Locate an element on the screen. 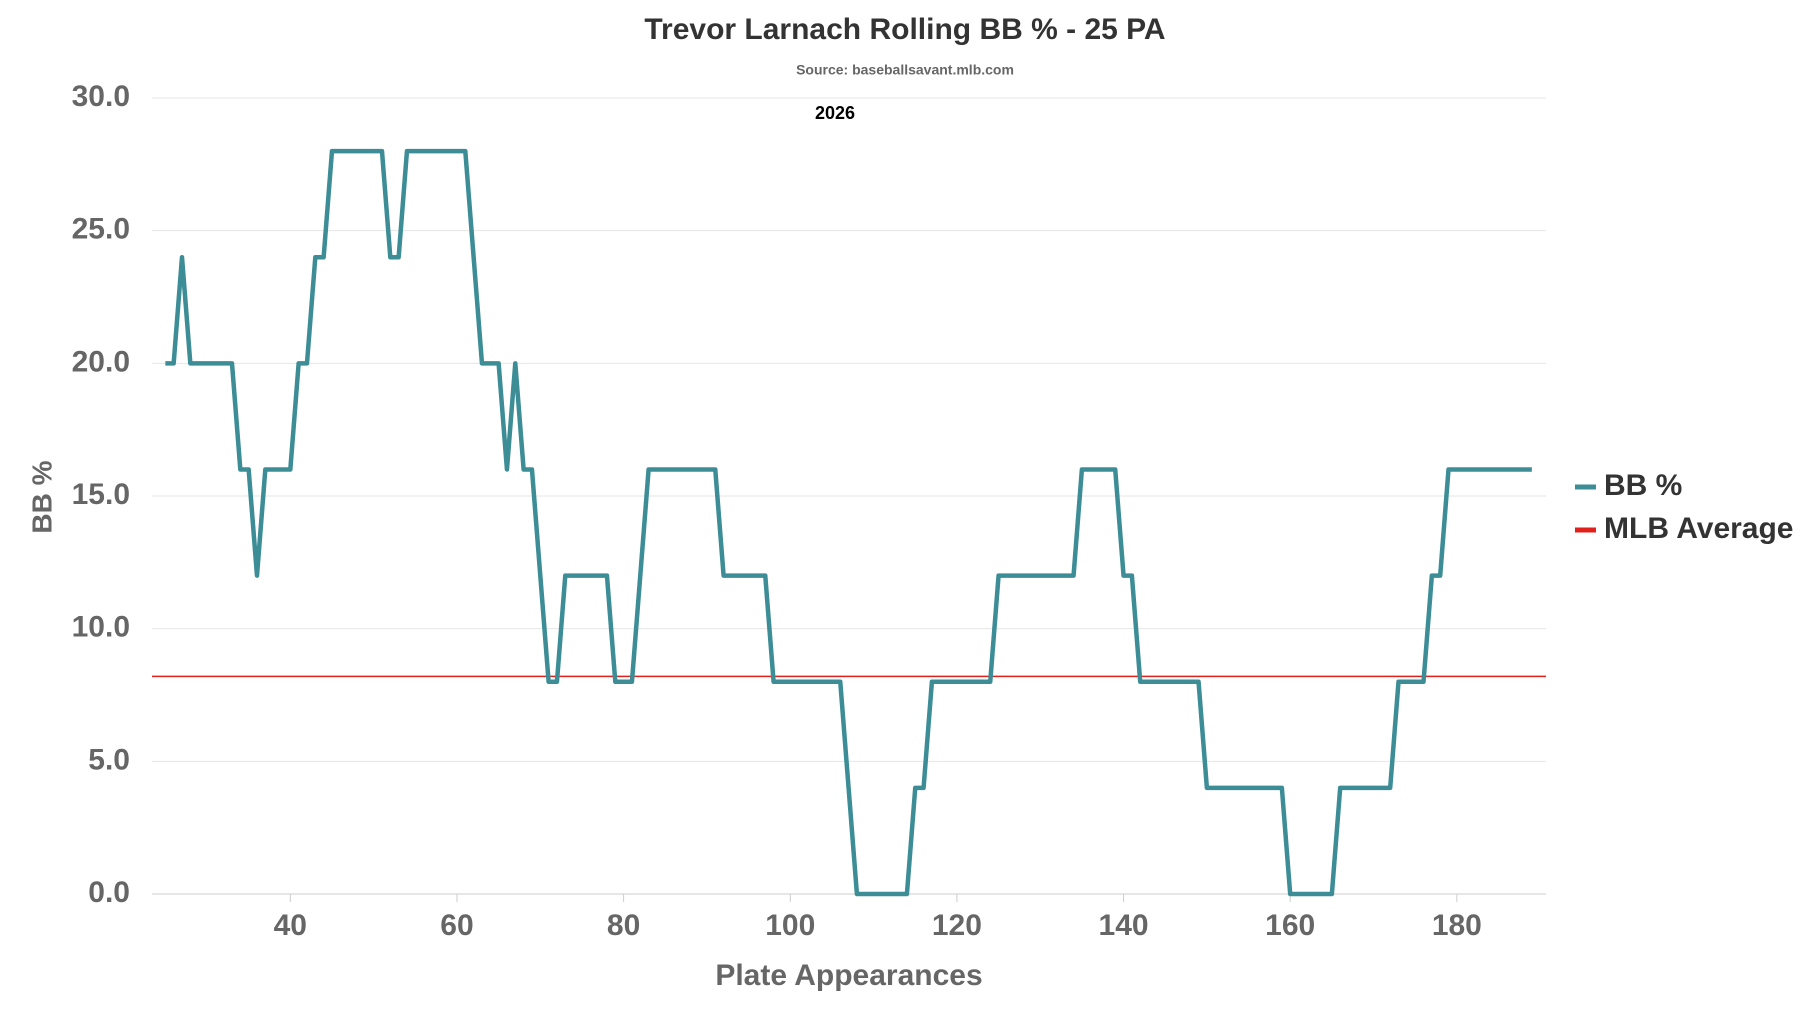 The height and width of the screenshot is (1013, 1800). x-tick-label: 40 is located at coordinates (290, 925).